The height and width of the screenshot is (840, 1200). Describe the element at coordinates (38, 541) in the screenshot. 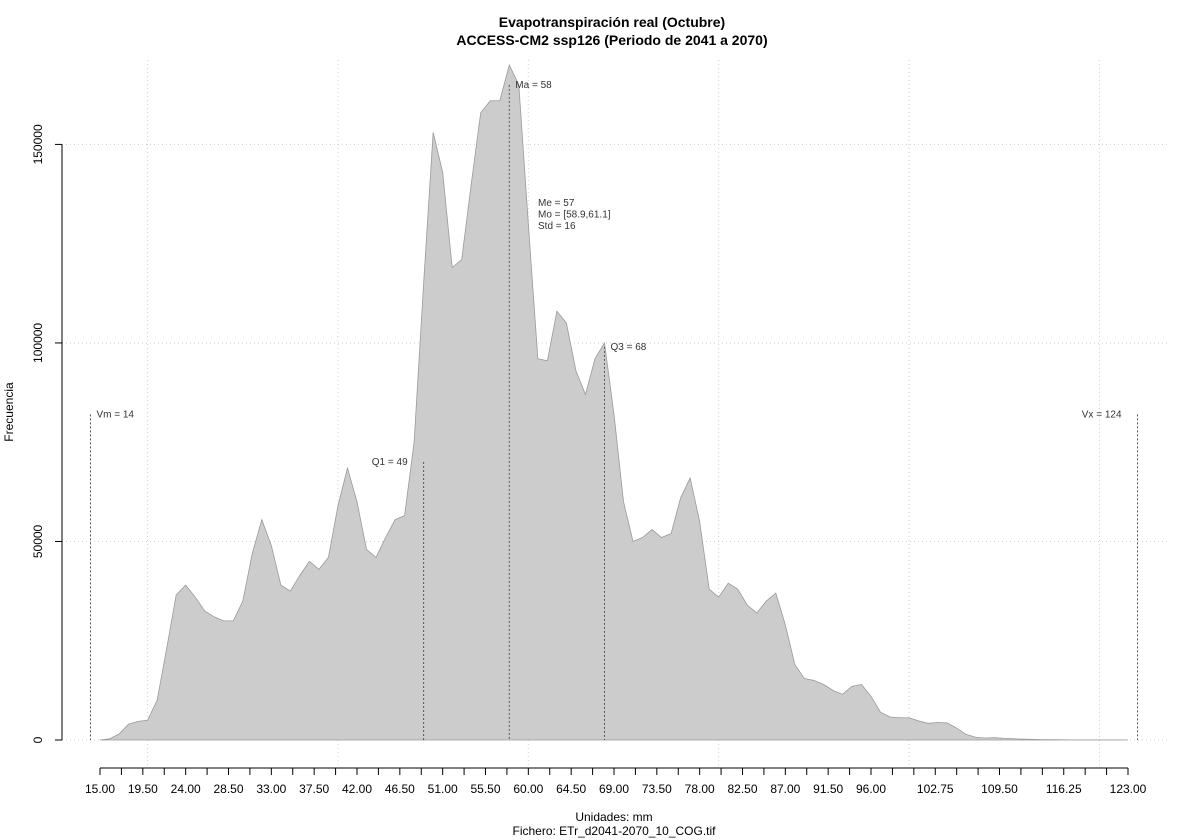

I see `y-tick-label: 50000` at that location.